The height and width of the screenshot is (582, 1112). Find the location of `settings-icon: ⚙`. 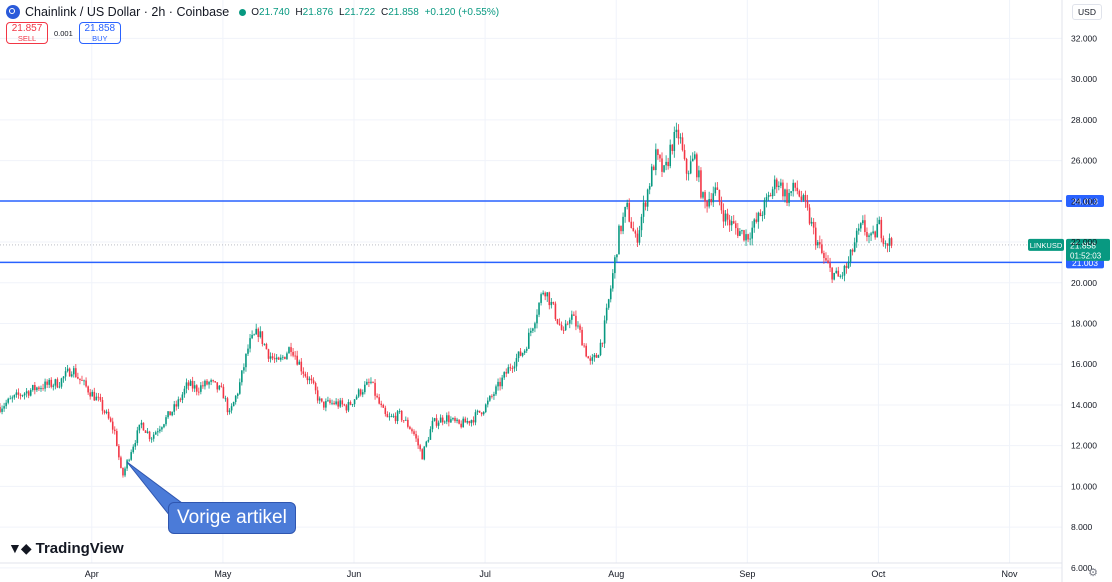

settings-icon: ⚙ is located at coordinates (1093, 573).